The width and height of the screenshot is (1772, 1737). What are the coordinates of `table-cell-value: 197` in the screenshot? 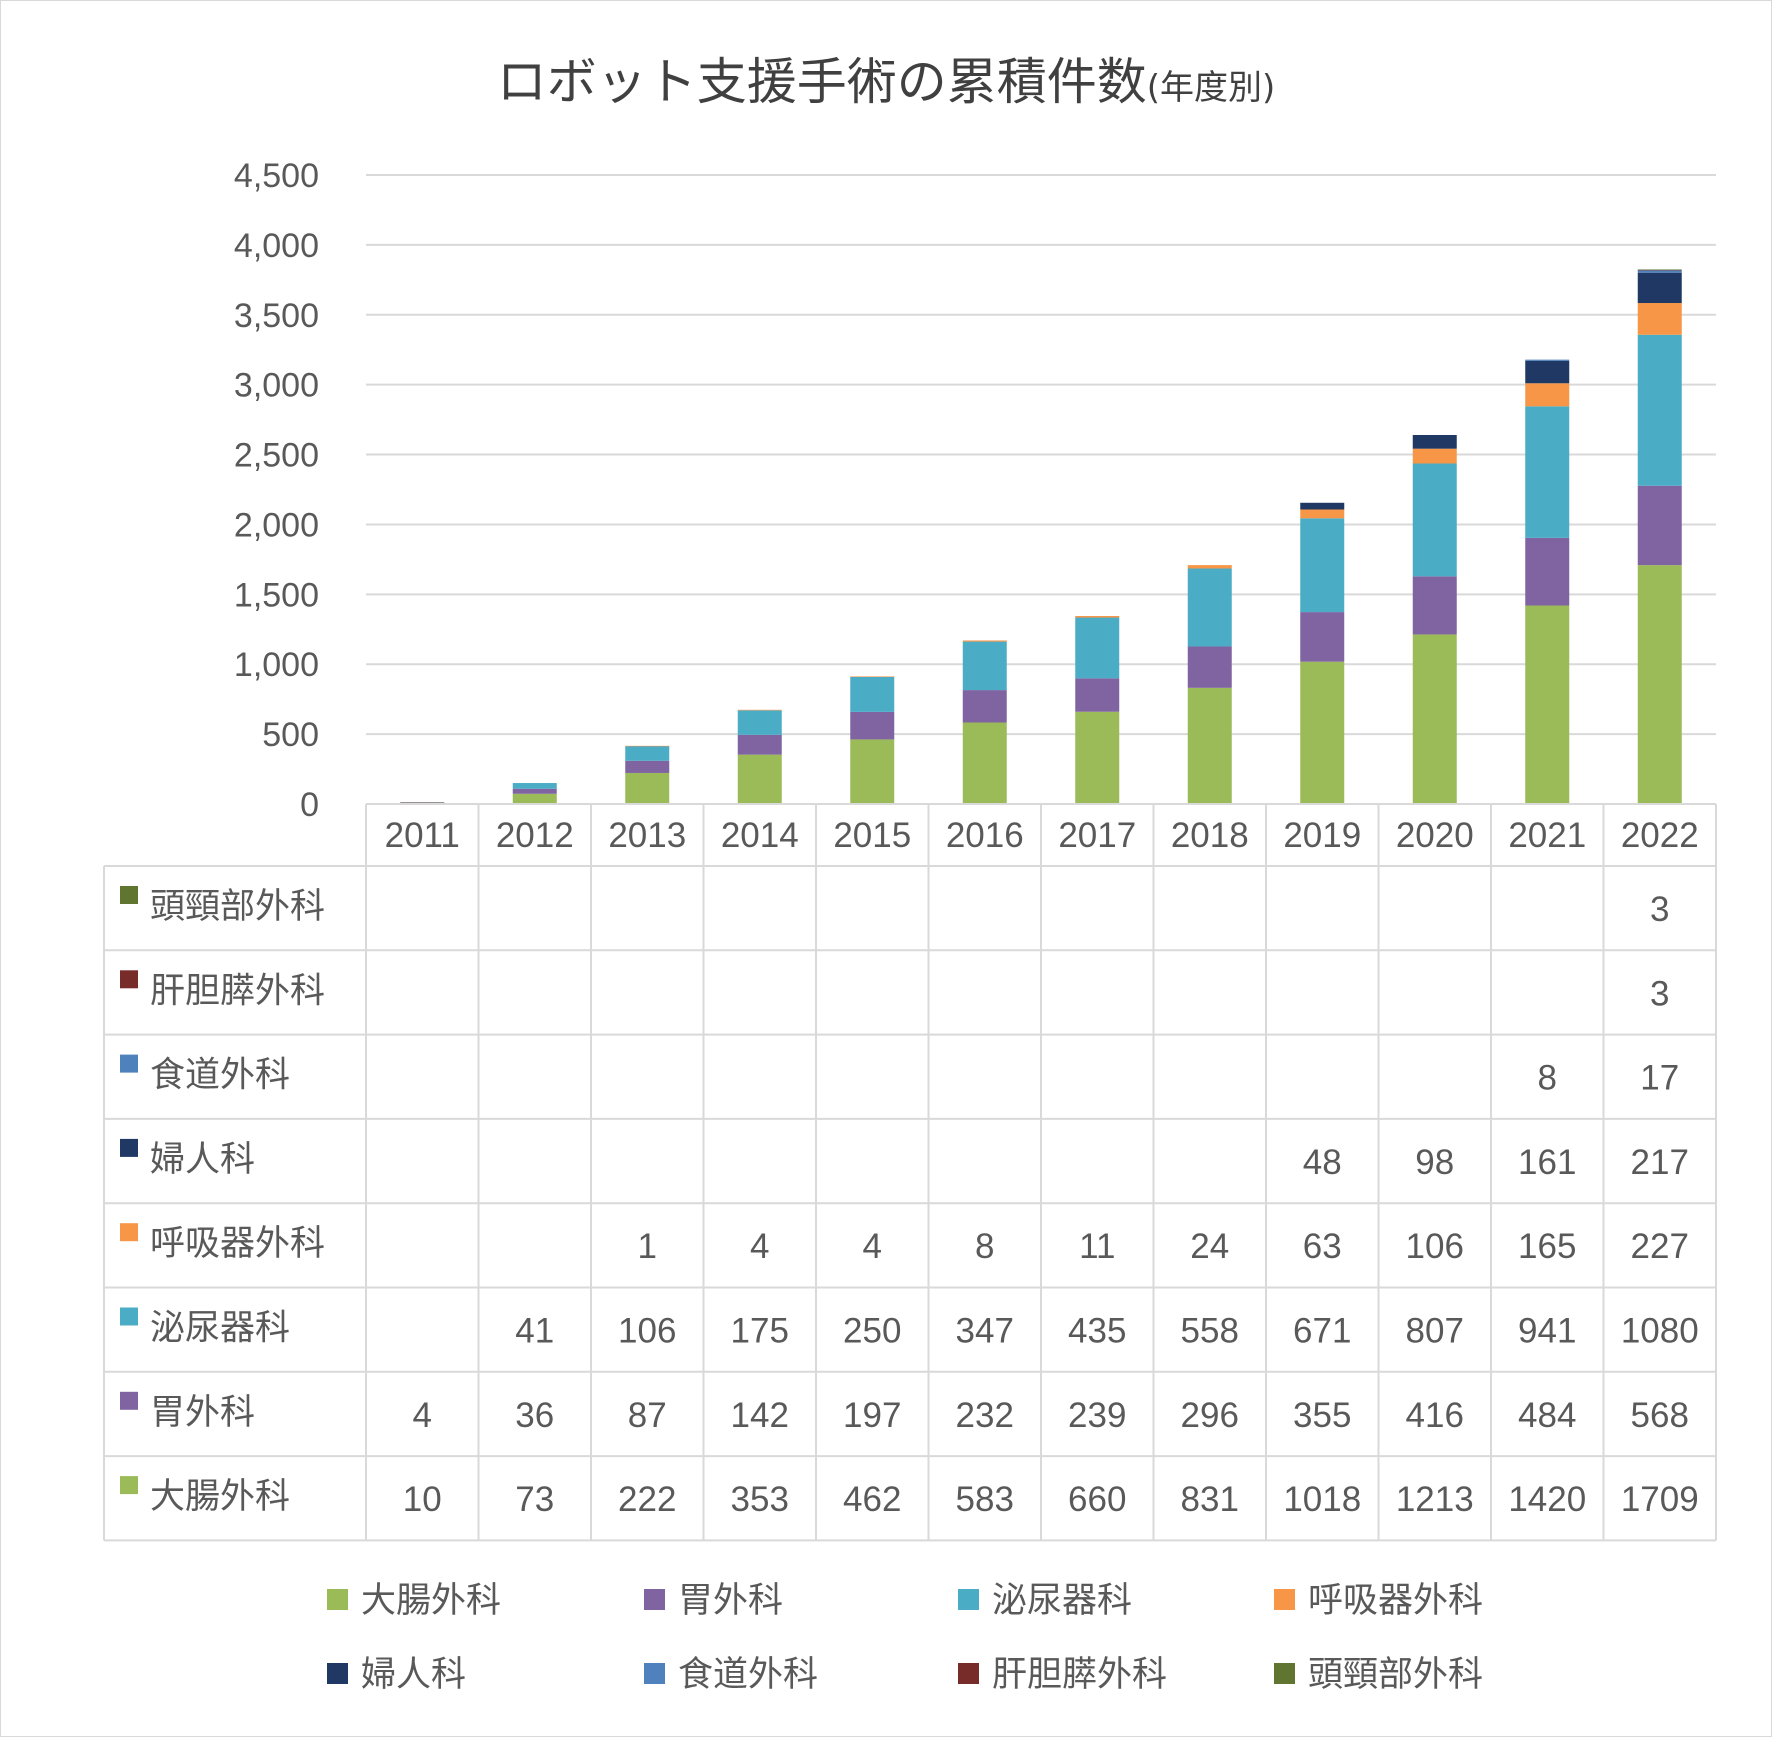 It's located at (872, 1415).